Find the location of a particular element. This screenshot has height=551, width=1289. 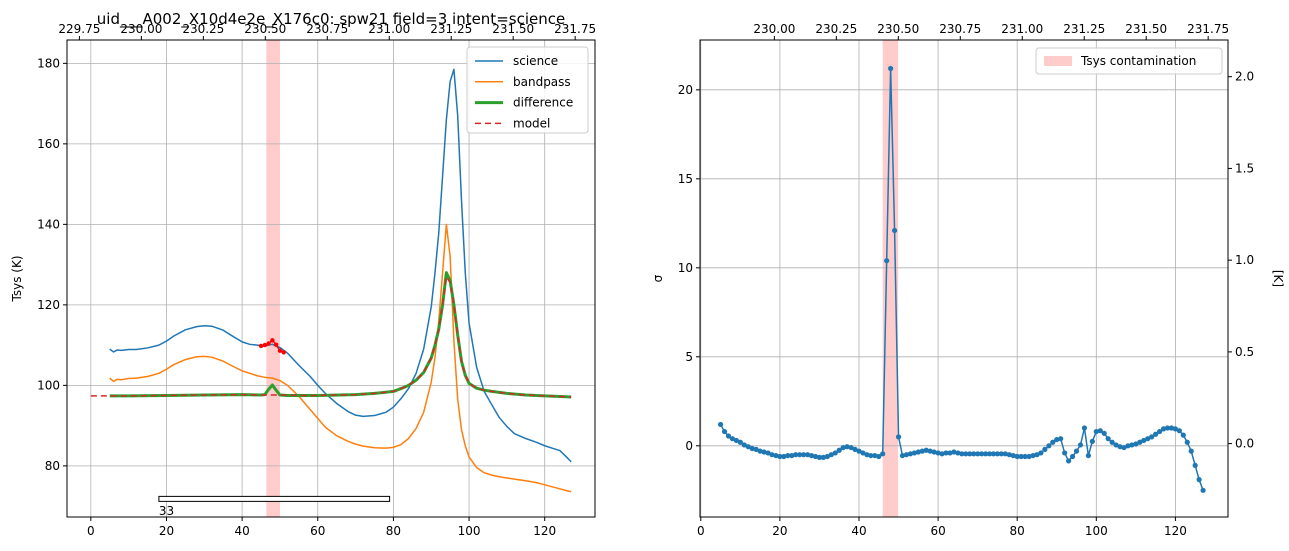

p1-legend-box is located at coordinates (1129, 61).